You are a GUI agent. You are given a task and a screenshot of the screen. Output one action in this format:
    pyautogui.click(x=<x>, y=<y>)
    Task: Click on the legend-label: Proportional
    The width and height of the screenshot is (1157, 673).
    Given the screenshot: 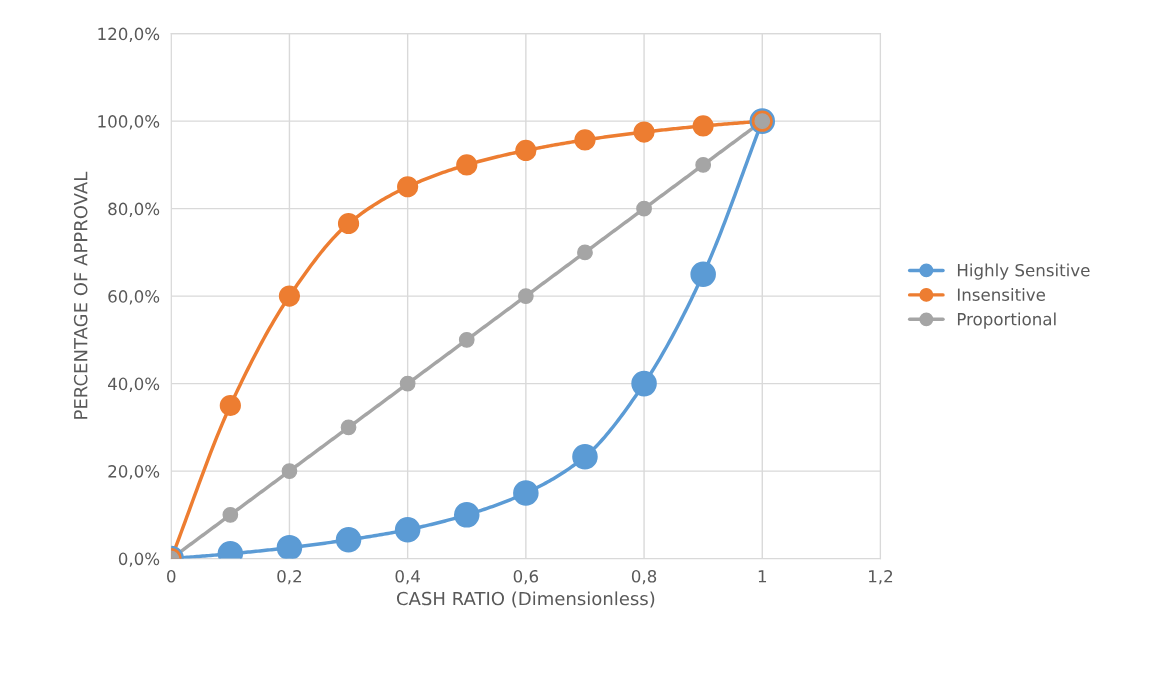 What is the action you would take?
    pyautogui.click(x=1006, y=320)
    